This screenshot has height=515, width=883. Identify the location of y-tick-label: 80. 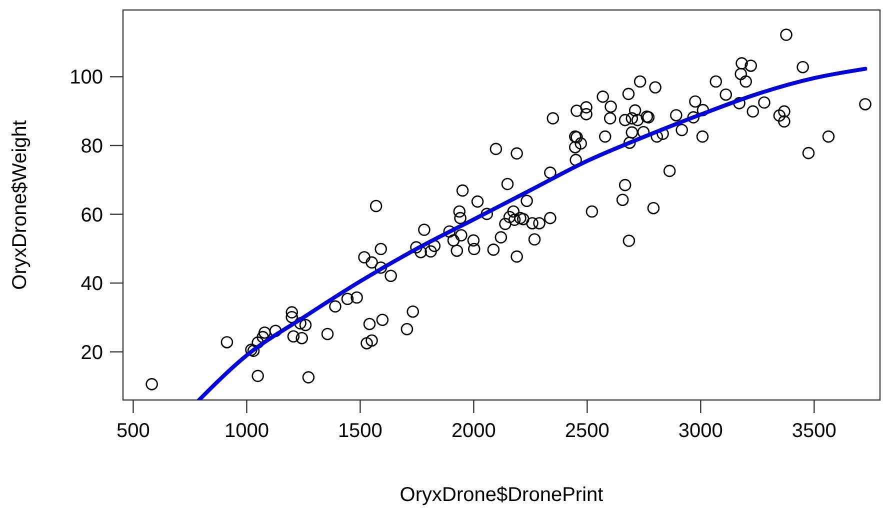
(91, 147).